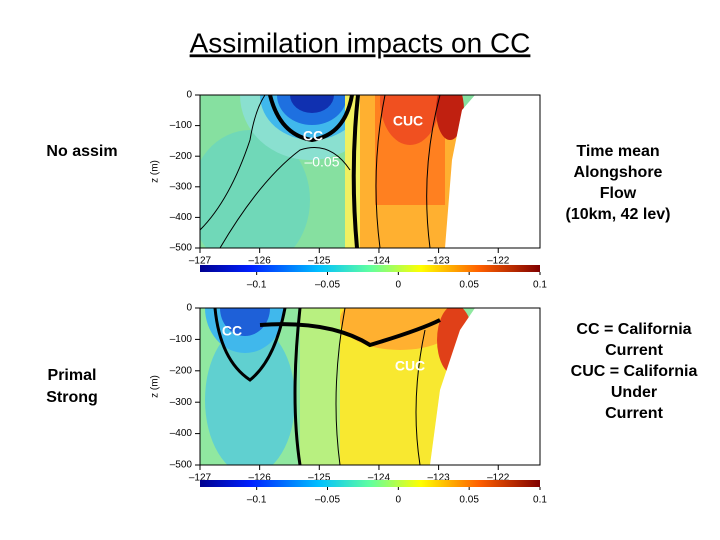 The image size is (720, 540). What do you see at coordinates (72, 375) in the screenshot?
I see `panel-label: Primal` at bounding box center [72, 375].